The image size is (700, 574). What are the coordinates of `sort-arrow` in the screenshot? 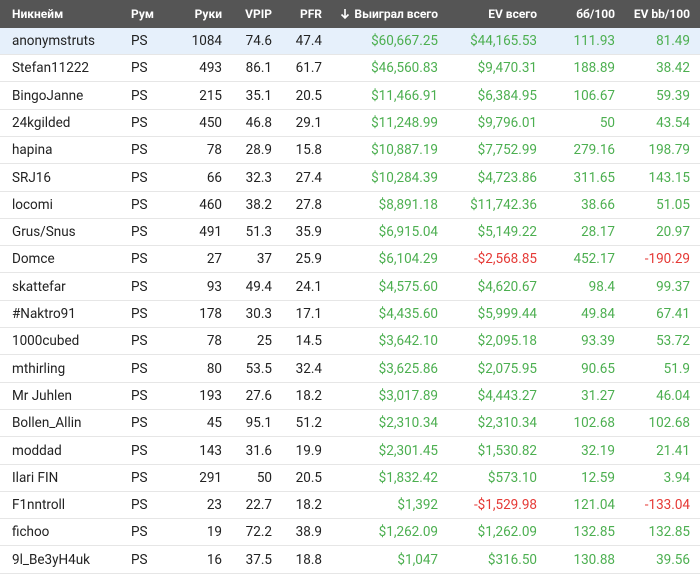 It's located at (345, 14).